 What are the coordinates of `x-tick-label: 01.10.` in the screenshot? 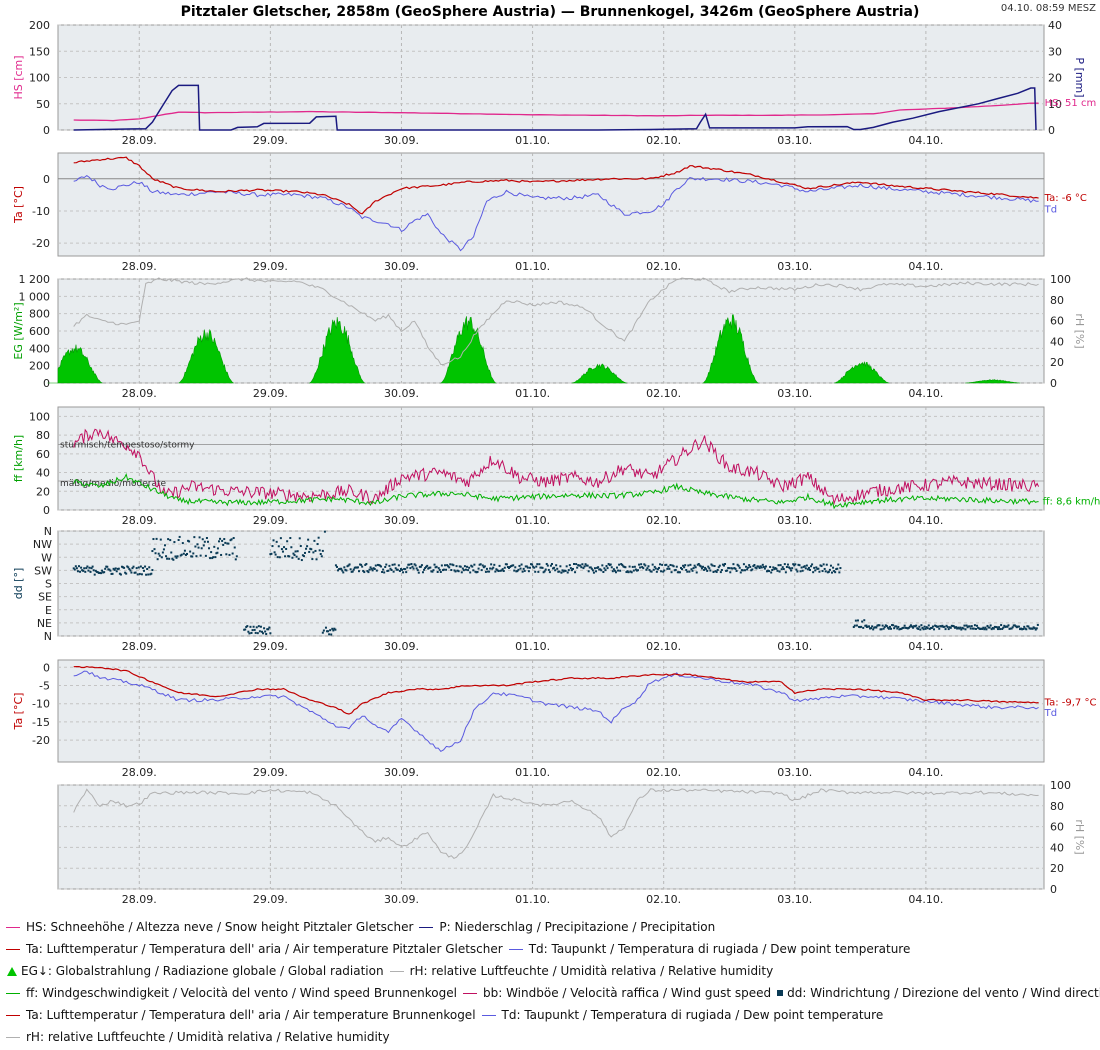 It's located at (532, 772).